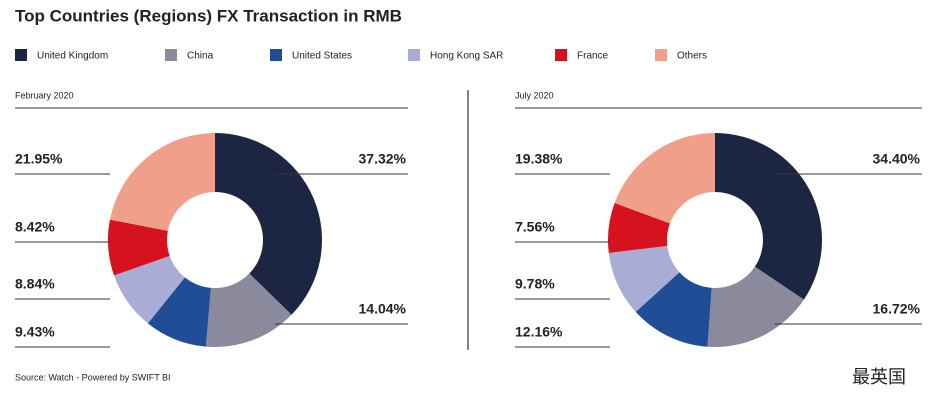  I want to click on panel-subtitle: February 2020, so click(44, 95).